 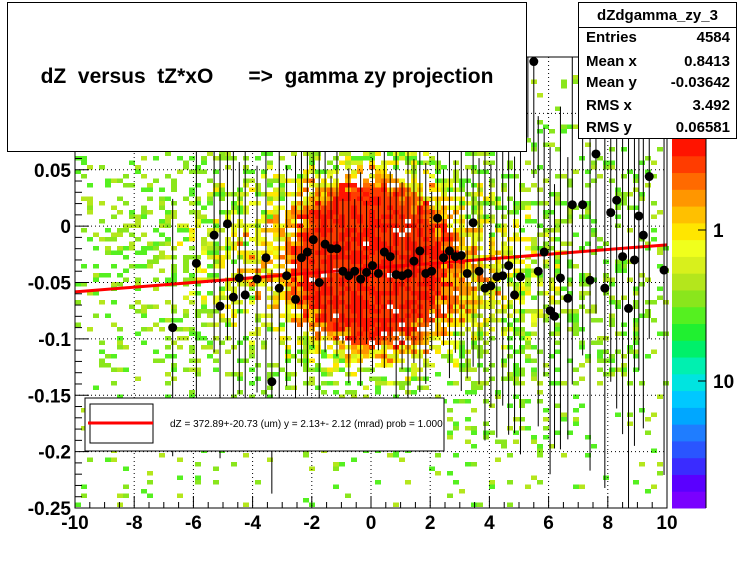 I want to click on x-tick-label: 6, so click(x=548, y=523).